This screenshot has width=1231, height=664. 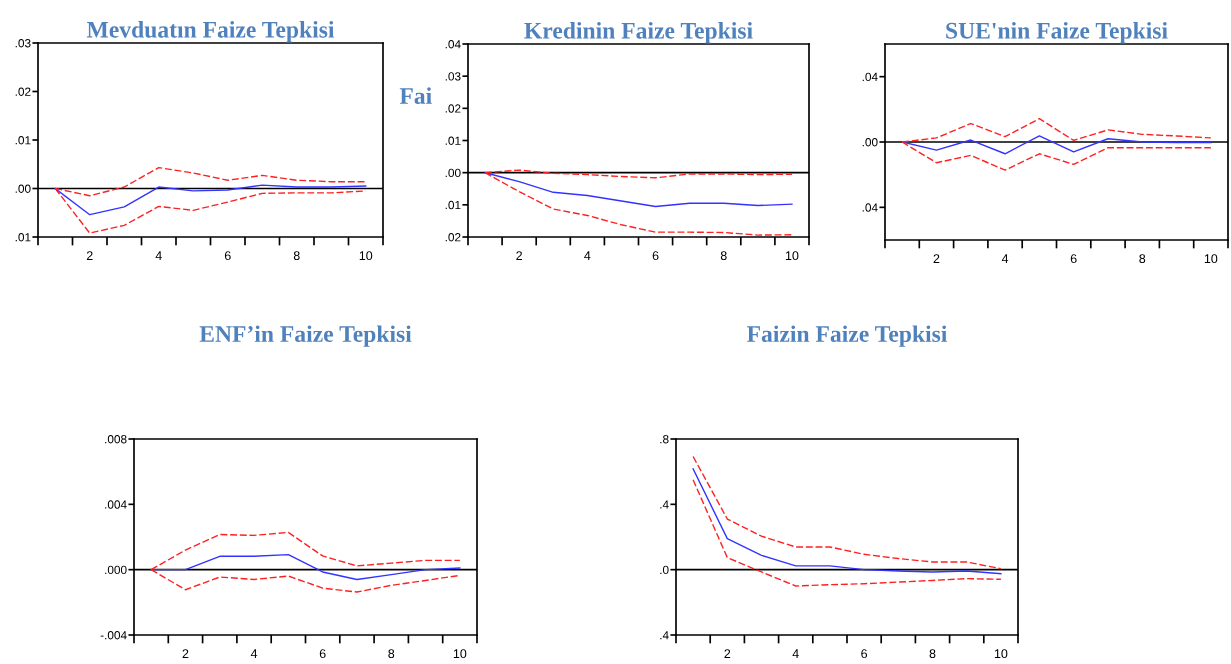 What do you see at coordinates (210, 32) in the screenshot?
I see `chart-title: Mevduatın Faize Tepkisi` at bounding box center [210, 32].